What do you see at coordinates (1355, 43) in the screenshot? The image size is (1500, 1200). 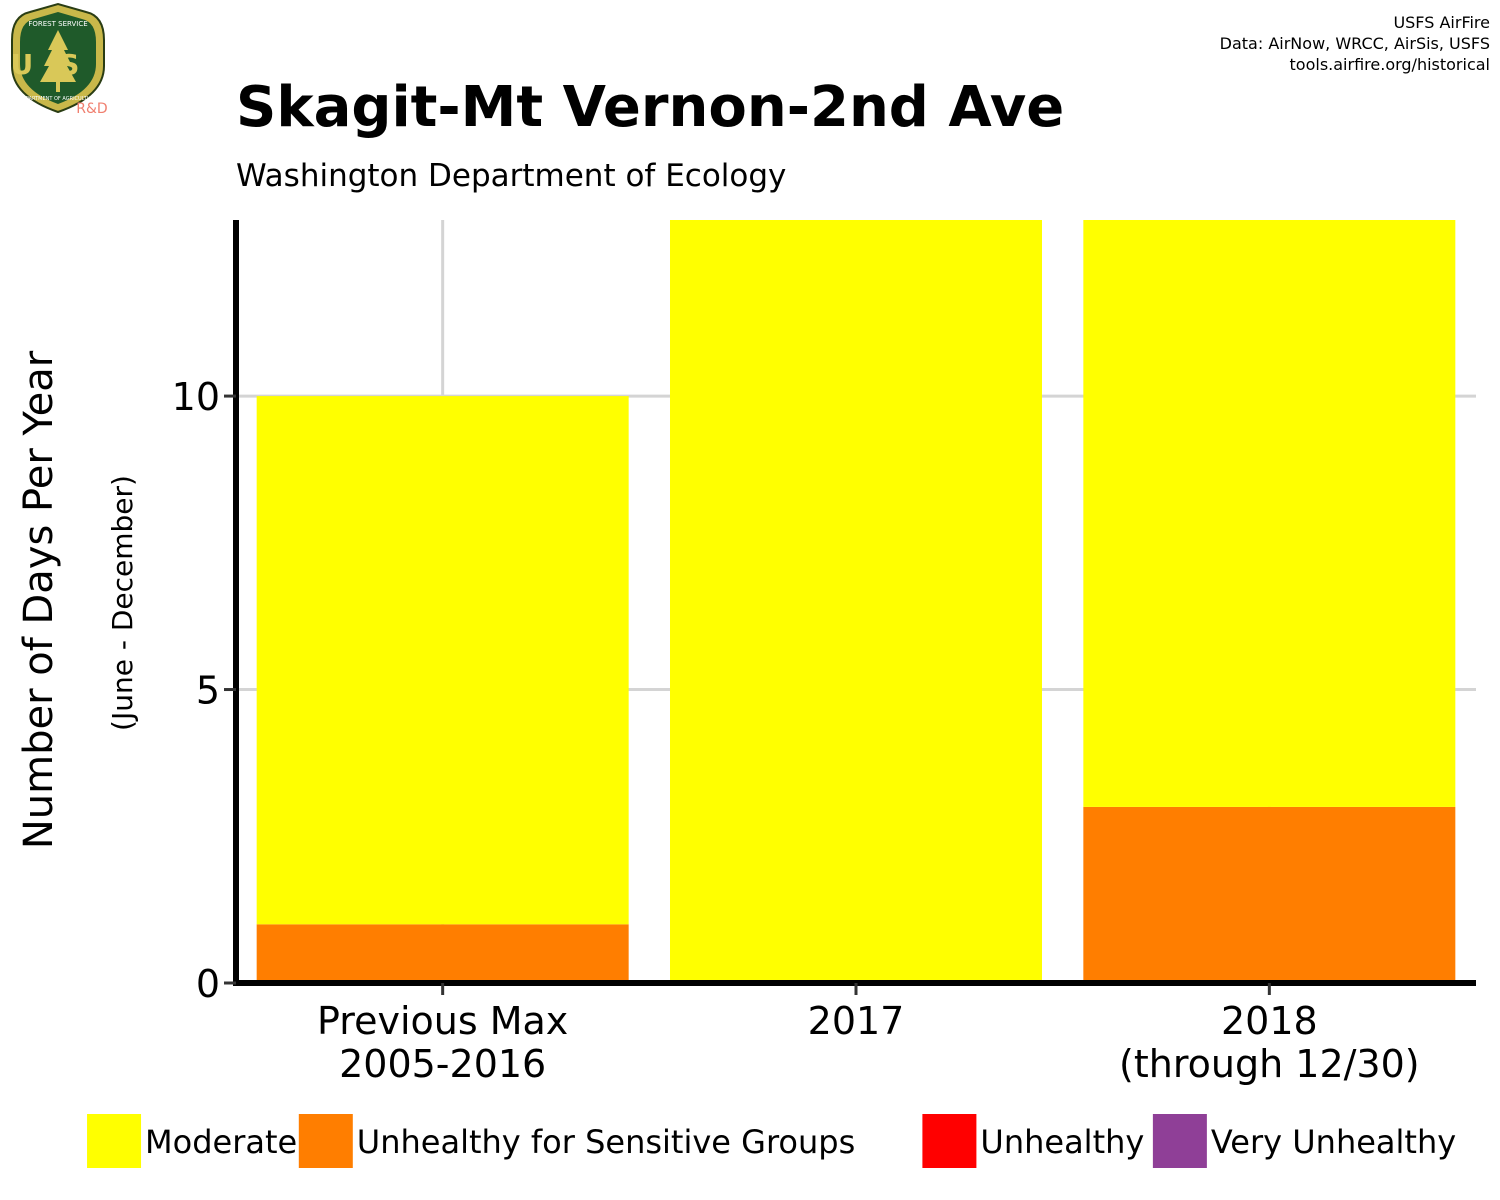 I see `credit-line-2: Data: AirNow, WRCC, AirSis, USFS` at bounding box center [1355, 43].